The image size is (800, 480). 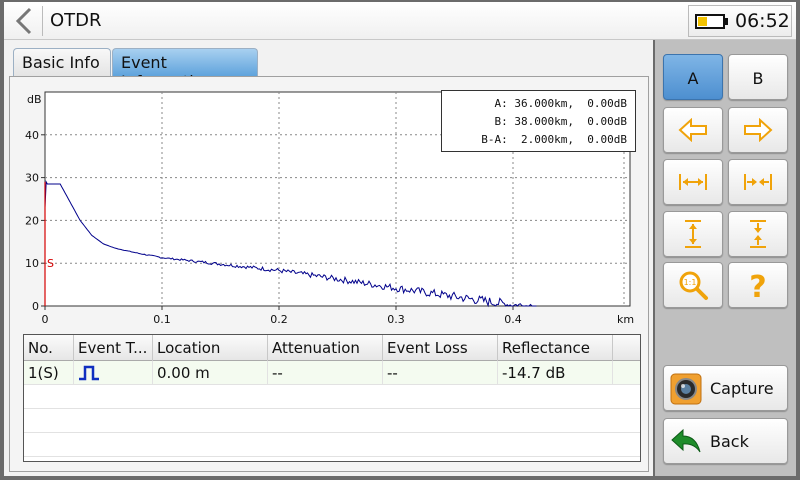 What do you see at coordinates (690, 282) in the screenshot?
I see `svg-text: 1:1` at bounding box center [690, 282].